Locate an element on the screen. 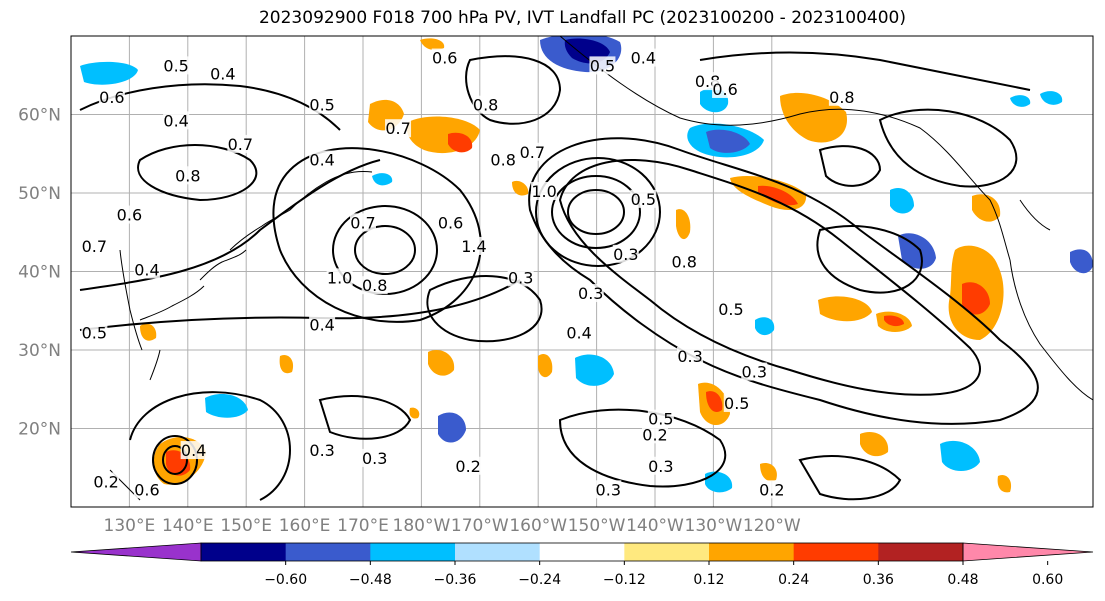 The width and height of the screenshot is (1105, 601). longitude-tick-label: 180°W is located at coordinates (422, 526).